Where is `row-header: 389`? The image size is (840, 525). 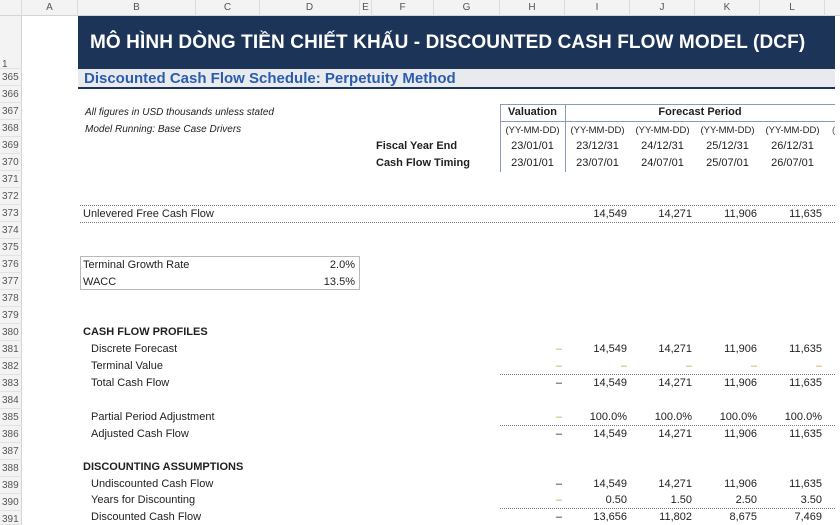
row-header: 389 is located at coordinates (11, 485).